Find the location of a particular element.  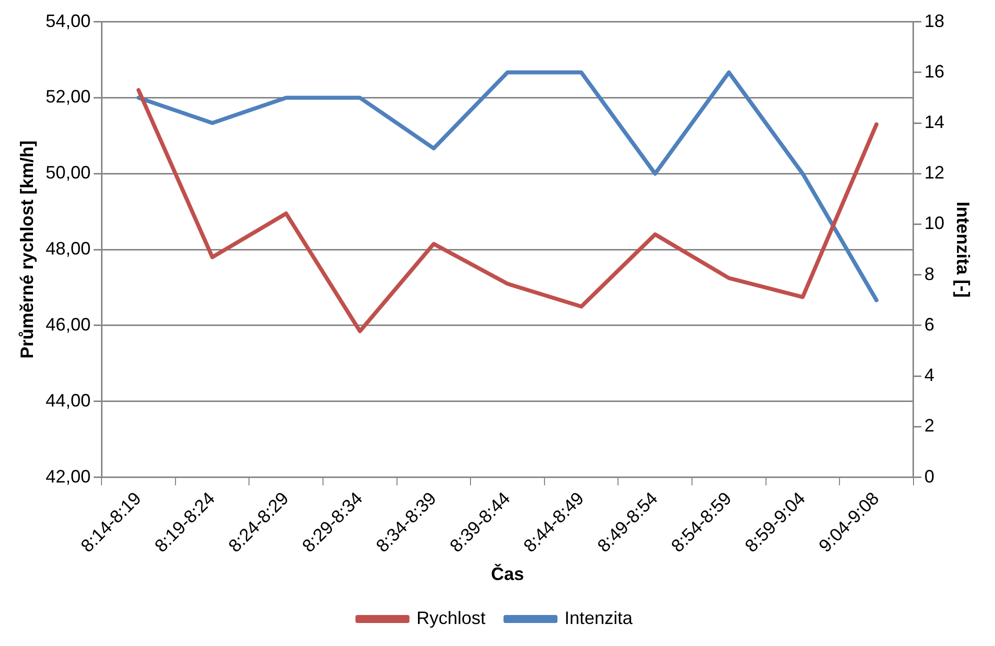

y-tick-label: 44,00 is located at coordinates (68, 400).